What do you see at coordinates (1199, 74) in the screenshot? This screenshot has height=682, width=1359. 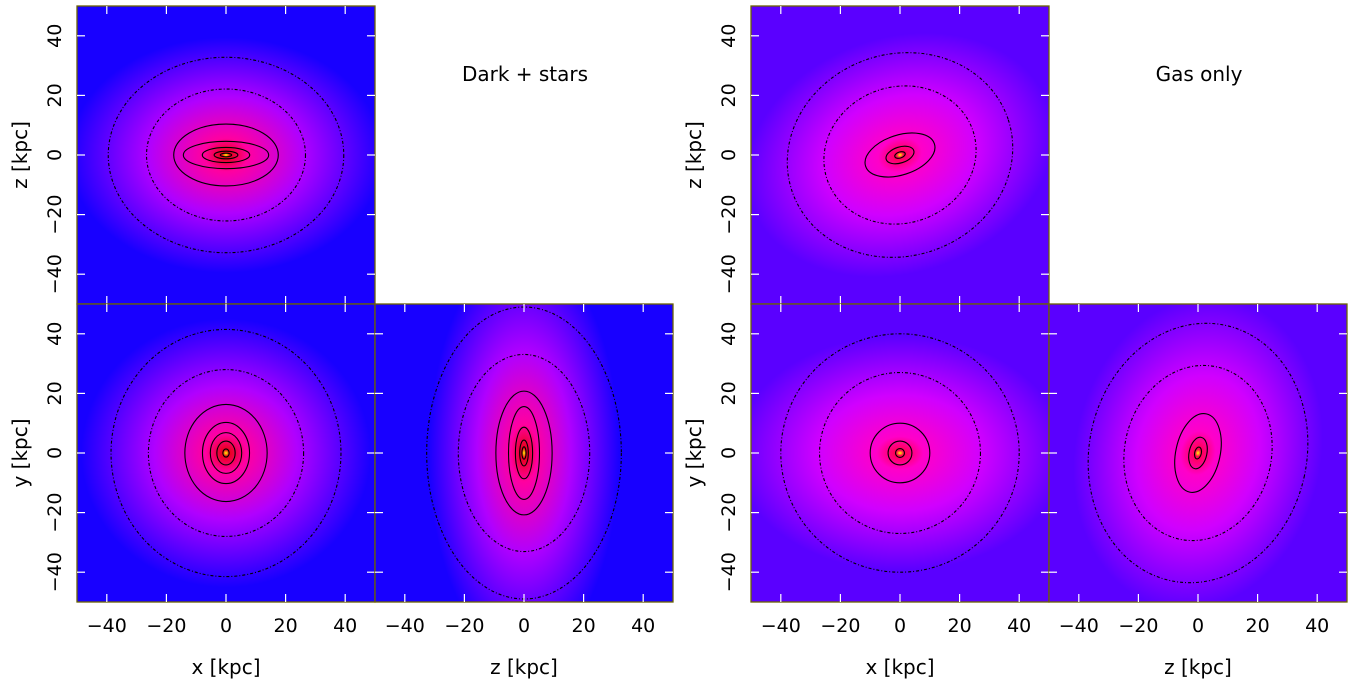 I see `figure-title: Gas only` at bounding box center [1199, 74].